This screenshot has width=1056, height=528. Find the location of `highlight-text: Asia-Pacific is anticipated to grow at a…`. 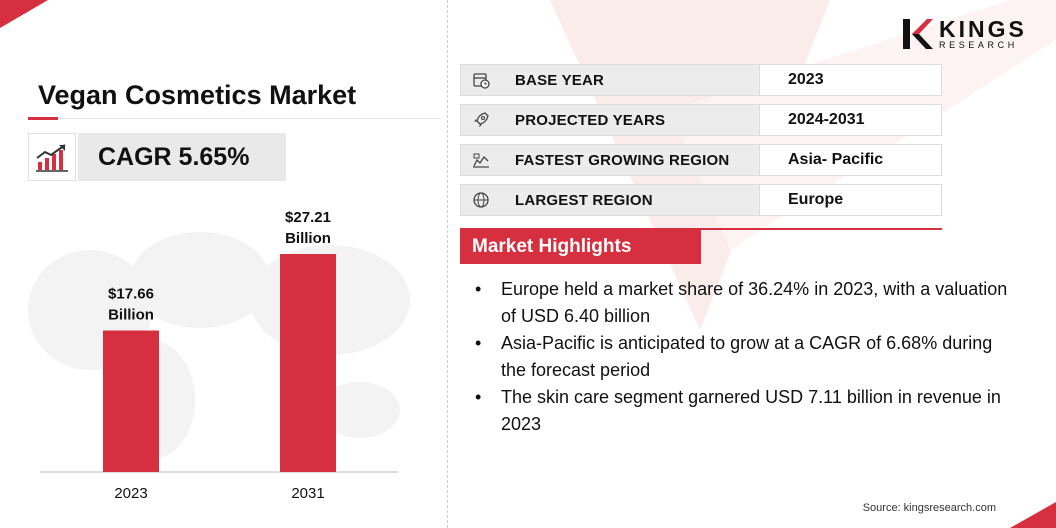

highlight-text: Asia-Pacific is anticipated to grow at a… is located at coordinates (747, 356).